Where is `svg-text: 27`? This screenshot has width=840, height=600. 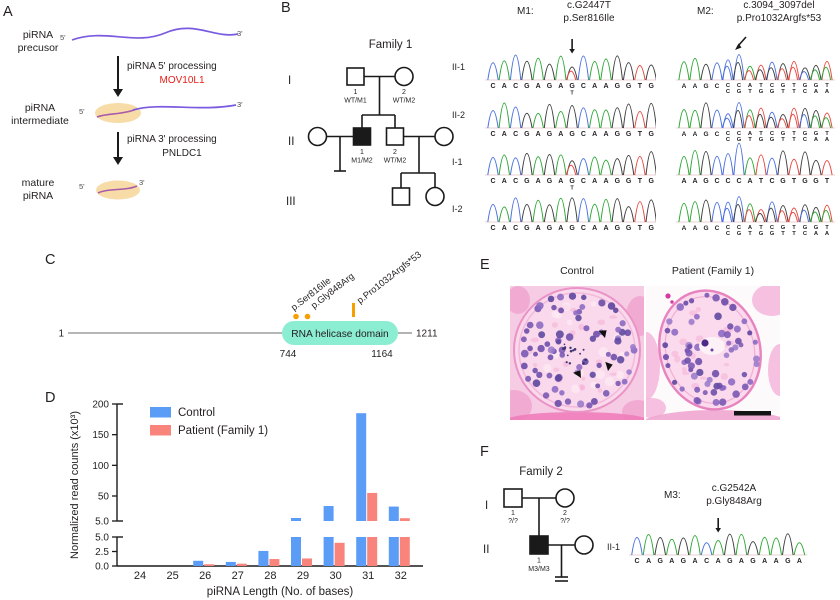
svg-text: 27 is located at coordinates (238, 576).